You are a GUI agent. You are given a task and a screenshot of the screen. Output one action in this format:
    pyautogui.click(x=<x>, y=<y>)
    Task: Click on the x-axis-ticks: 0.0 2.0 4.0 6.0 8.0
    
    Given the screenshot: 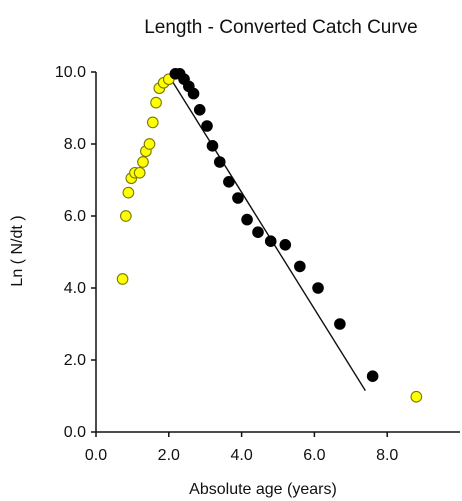 What is the action you would take?
    pyautogui.click(x=241, y=448)
    